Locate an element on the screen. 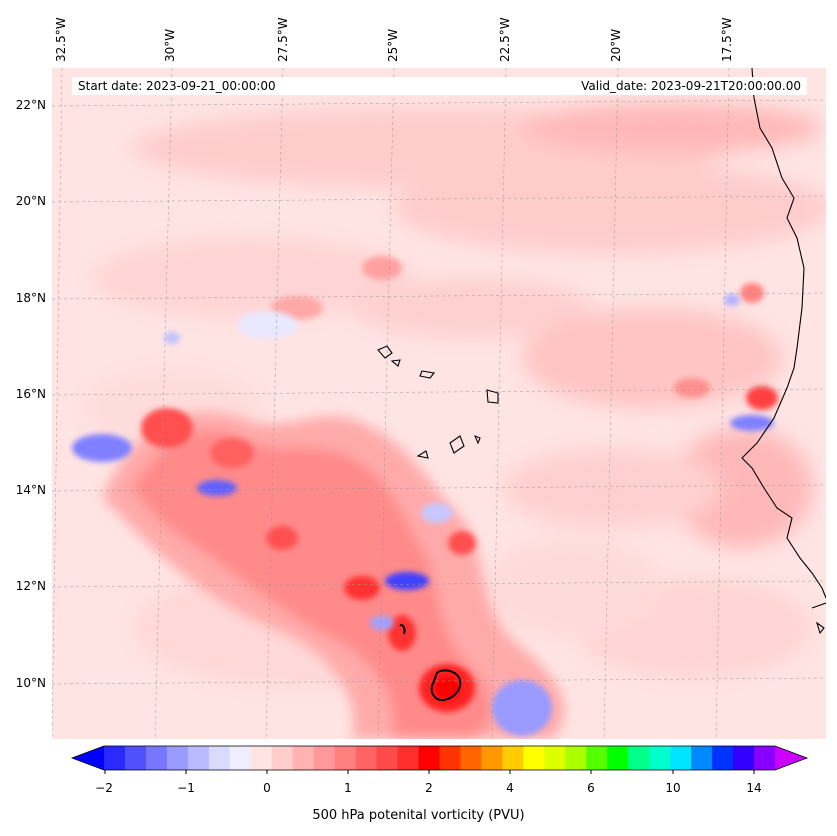 This screenshot has width=837, height=836. coastline is located at coordinates (783, 351).